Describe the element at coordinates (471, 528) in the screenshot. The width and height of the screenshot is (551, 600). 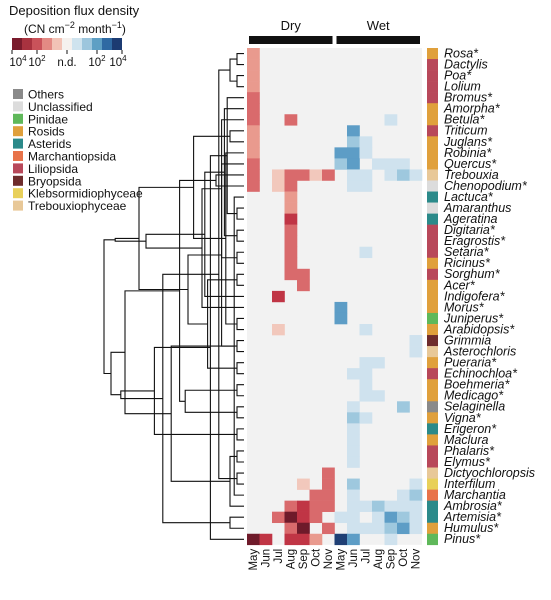
I see `taxon-label: Humulus*` at that location.